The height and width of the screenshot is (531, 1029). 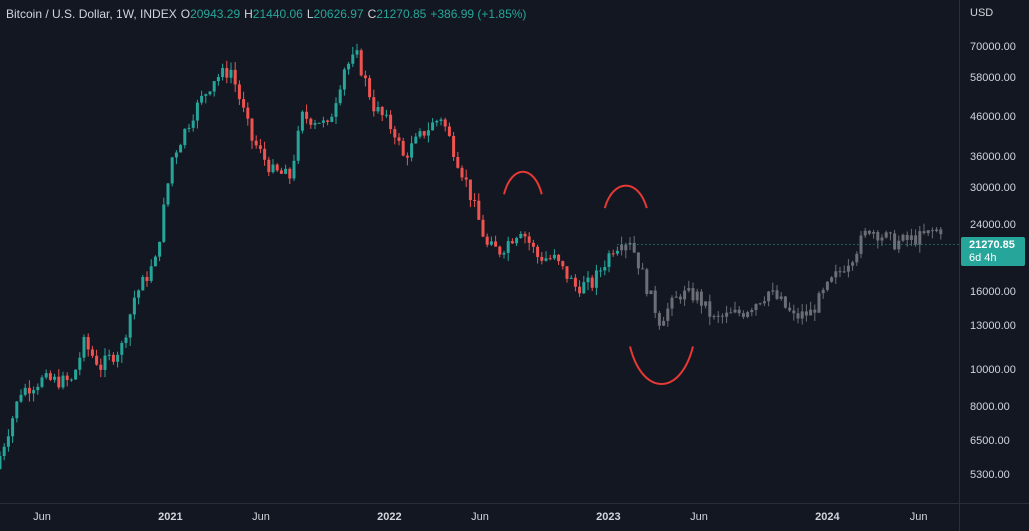 I want to click on symbol-title: Bitcoin / U.S. Dollar, 1W, INDEX, so click(x=91, y=14).